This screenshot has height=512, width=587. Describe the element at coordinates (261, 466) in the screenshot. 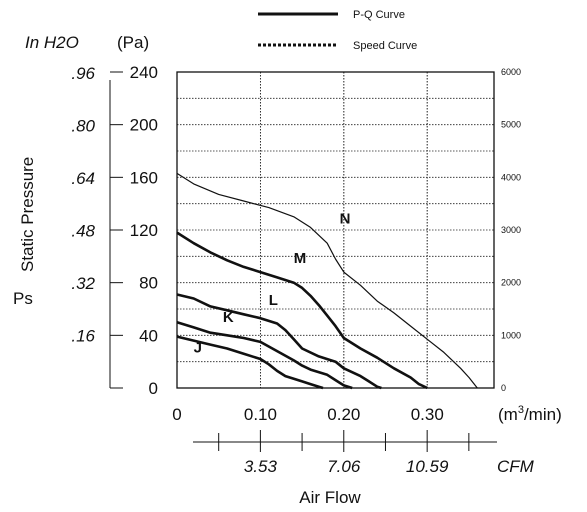

I see `cfm-tick-label: 3.53` at that location.